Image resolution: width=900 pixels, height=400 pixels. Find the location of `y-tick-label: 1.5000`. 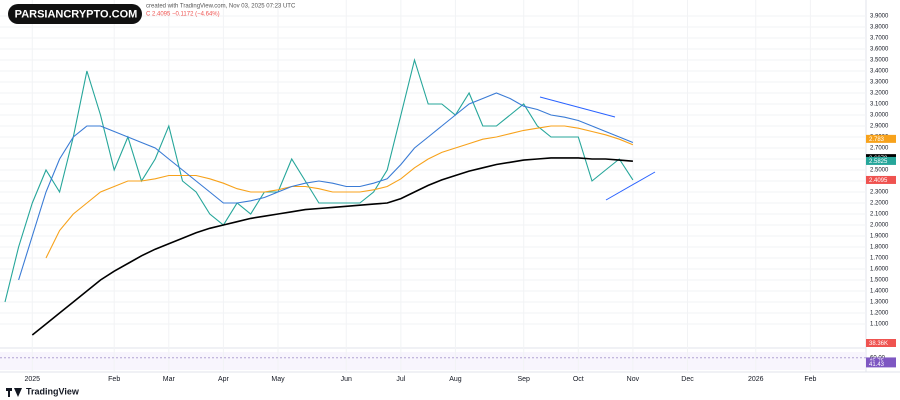

y-tick-label: 1.5000 is located at coordinates (879, 281).